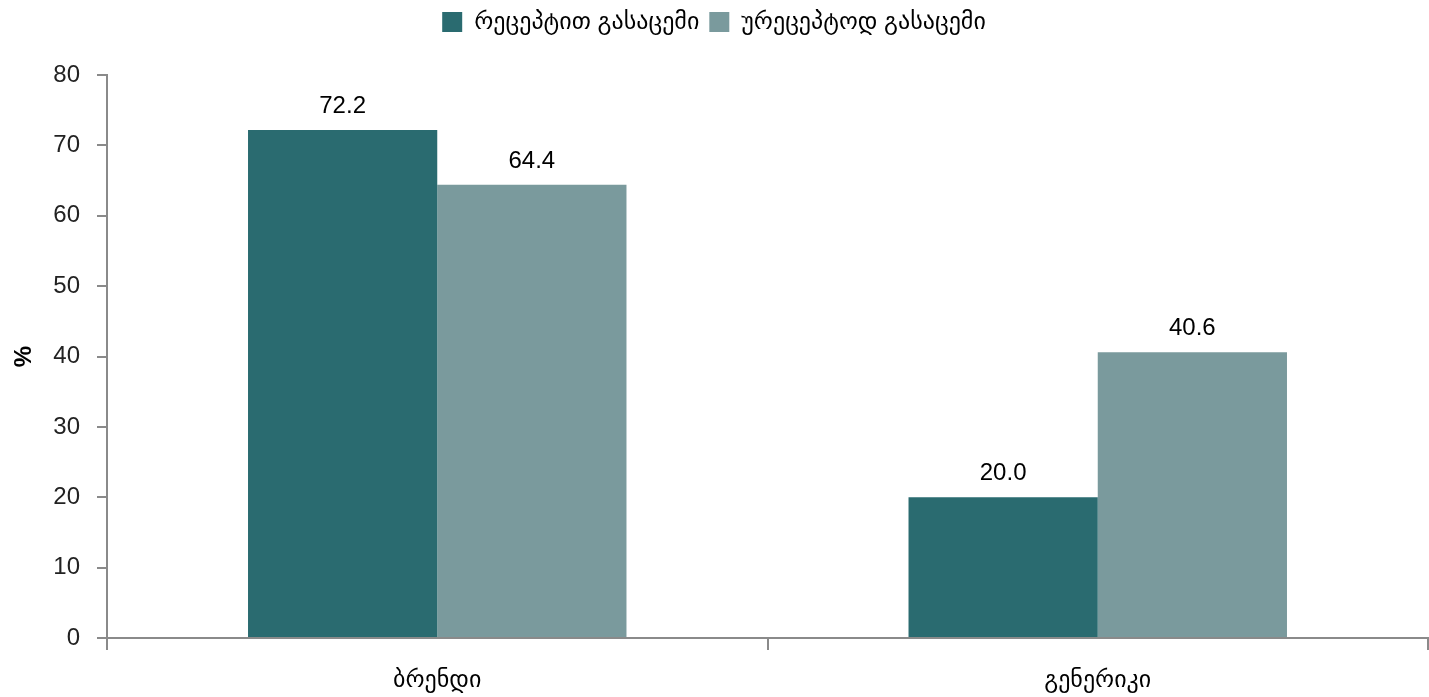 The height and width of the screenshot is (697, 1429). I want to click on y-tick-label: 0, so click(73, 636).